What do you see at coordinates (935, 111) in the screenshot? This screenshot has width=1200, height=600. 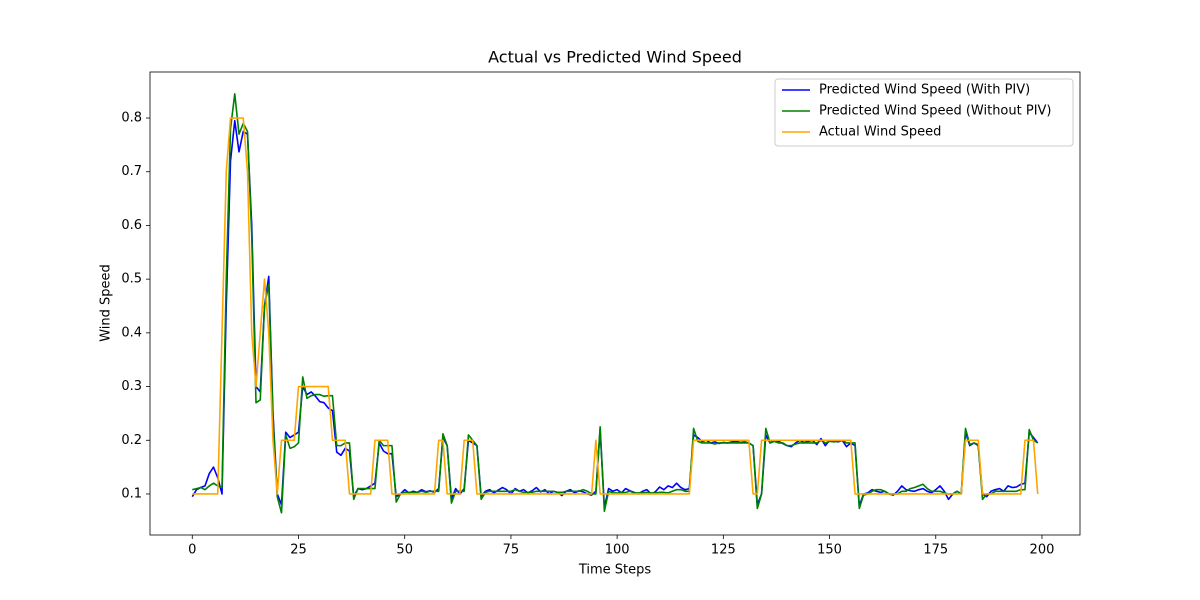 I see `legend-label: Predicted Wind Speed (Without PIV)` at bounding box center [935, 111].